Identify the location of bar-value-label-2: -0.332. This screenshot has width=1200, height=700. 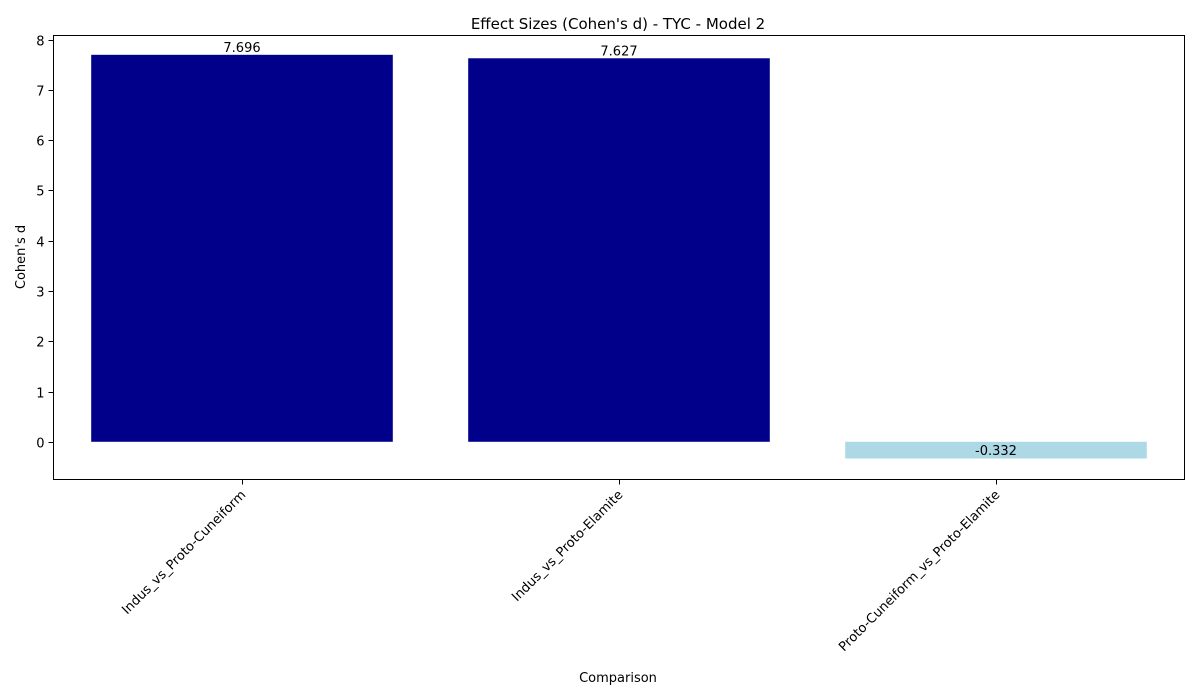
(996, 451).